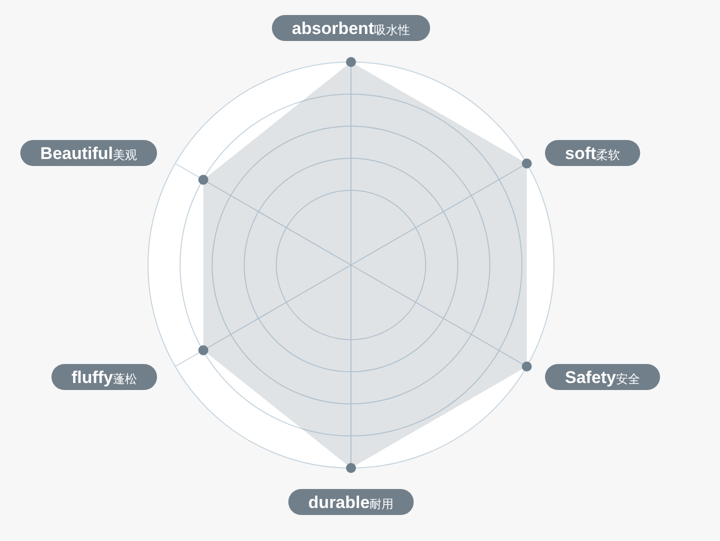 This screenshot has width=720, height=541. Describe the element at coordinates (351, 28) in the screenshot. I see `spoke-label: absorbent吸水性` at that location.